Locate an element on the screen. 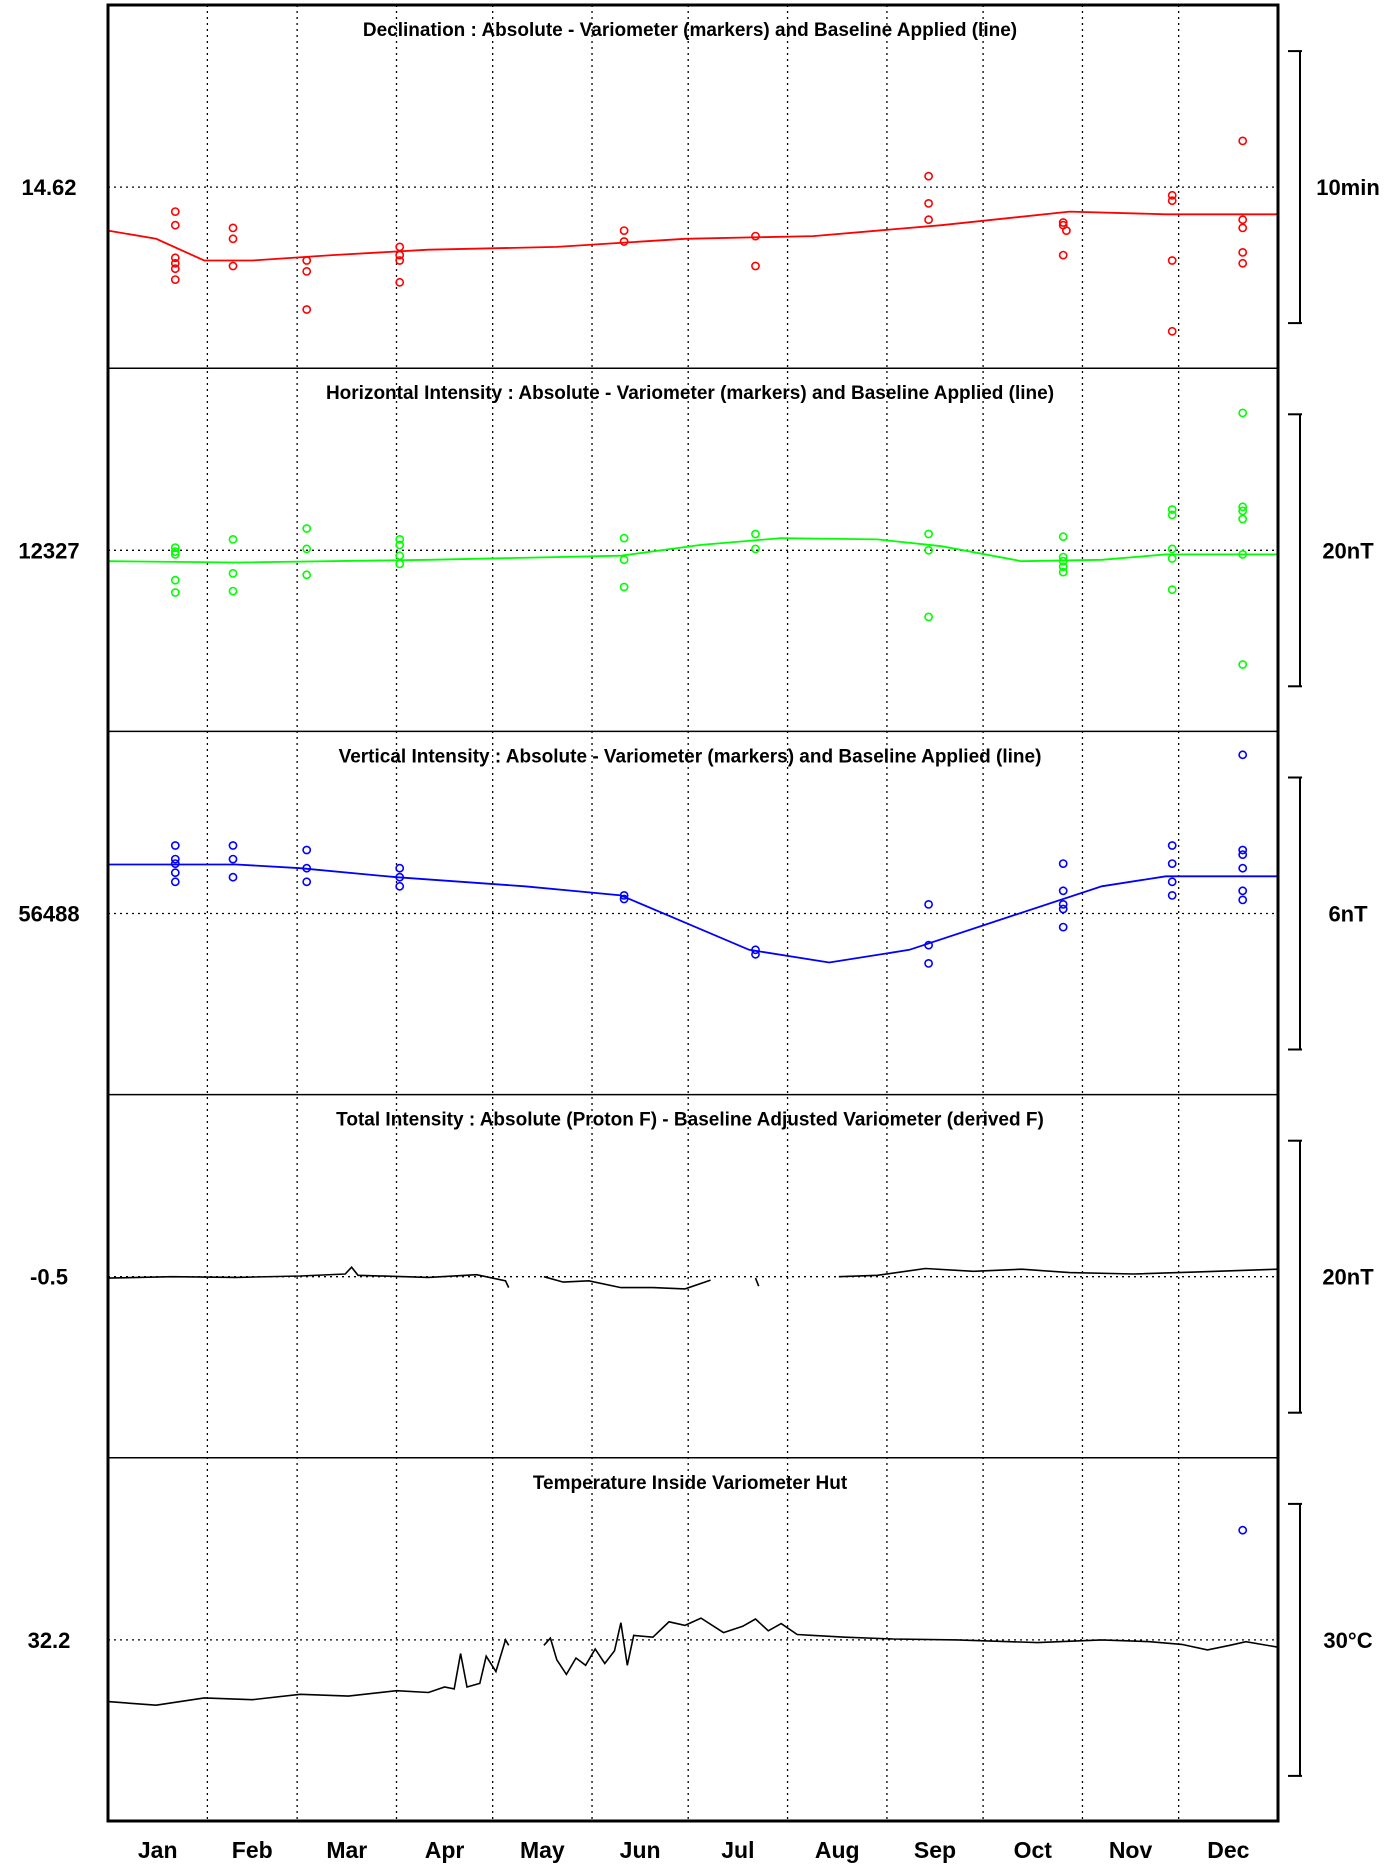 The height and width of the screenshot is (1865, 1400). vertical-reference-value: 56488 is located at coordinates (48, 914).